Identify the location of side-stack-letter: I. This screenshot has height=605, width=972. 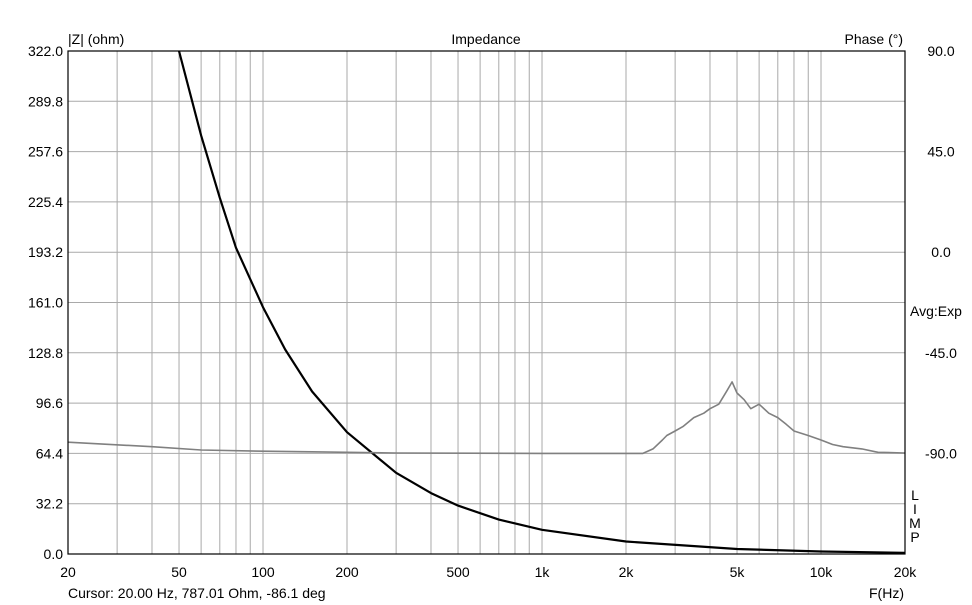
(915, 509).